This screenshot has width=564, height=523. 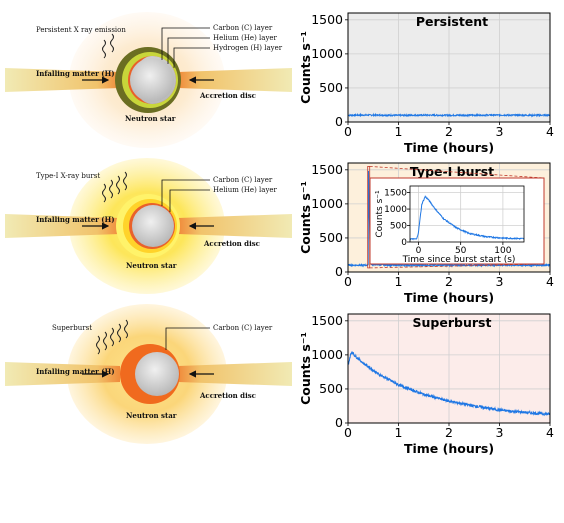 I want to click on inset-series-line, so click(x=467, y=218).